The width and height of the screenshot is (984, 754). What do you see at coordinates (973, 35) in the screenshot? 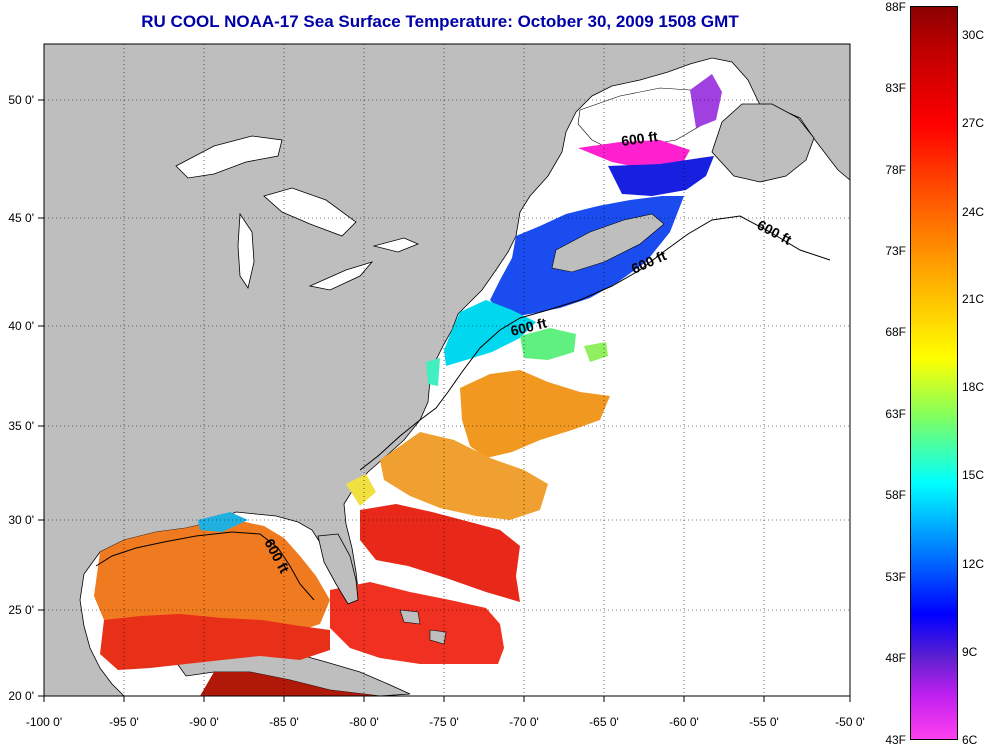
I see `celsius-label: 30C` at bounding box center [973, 35].